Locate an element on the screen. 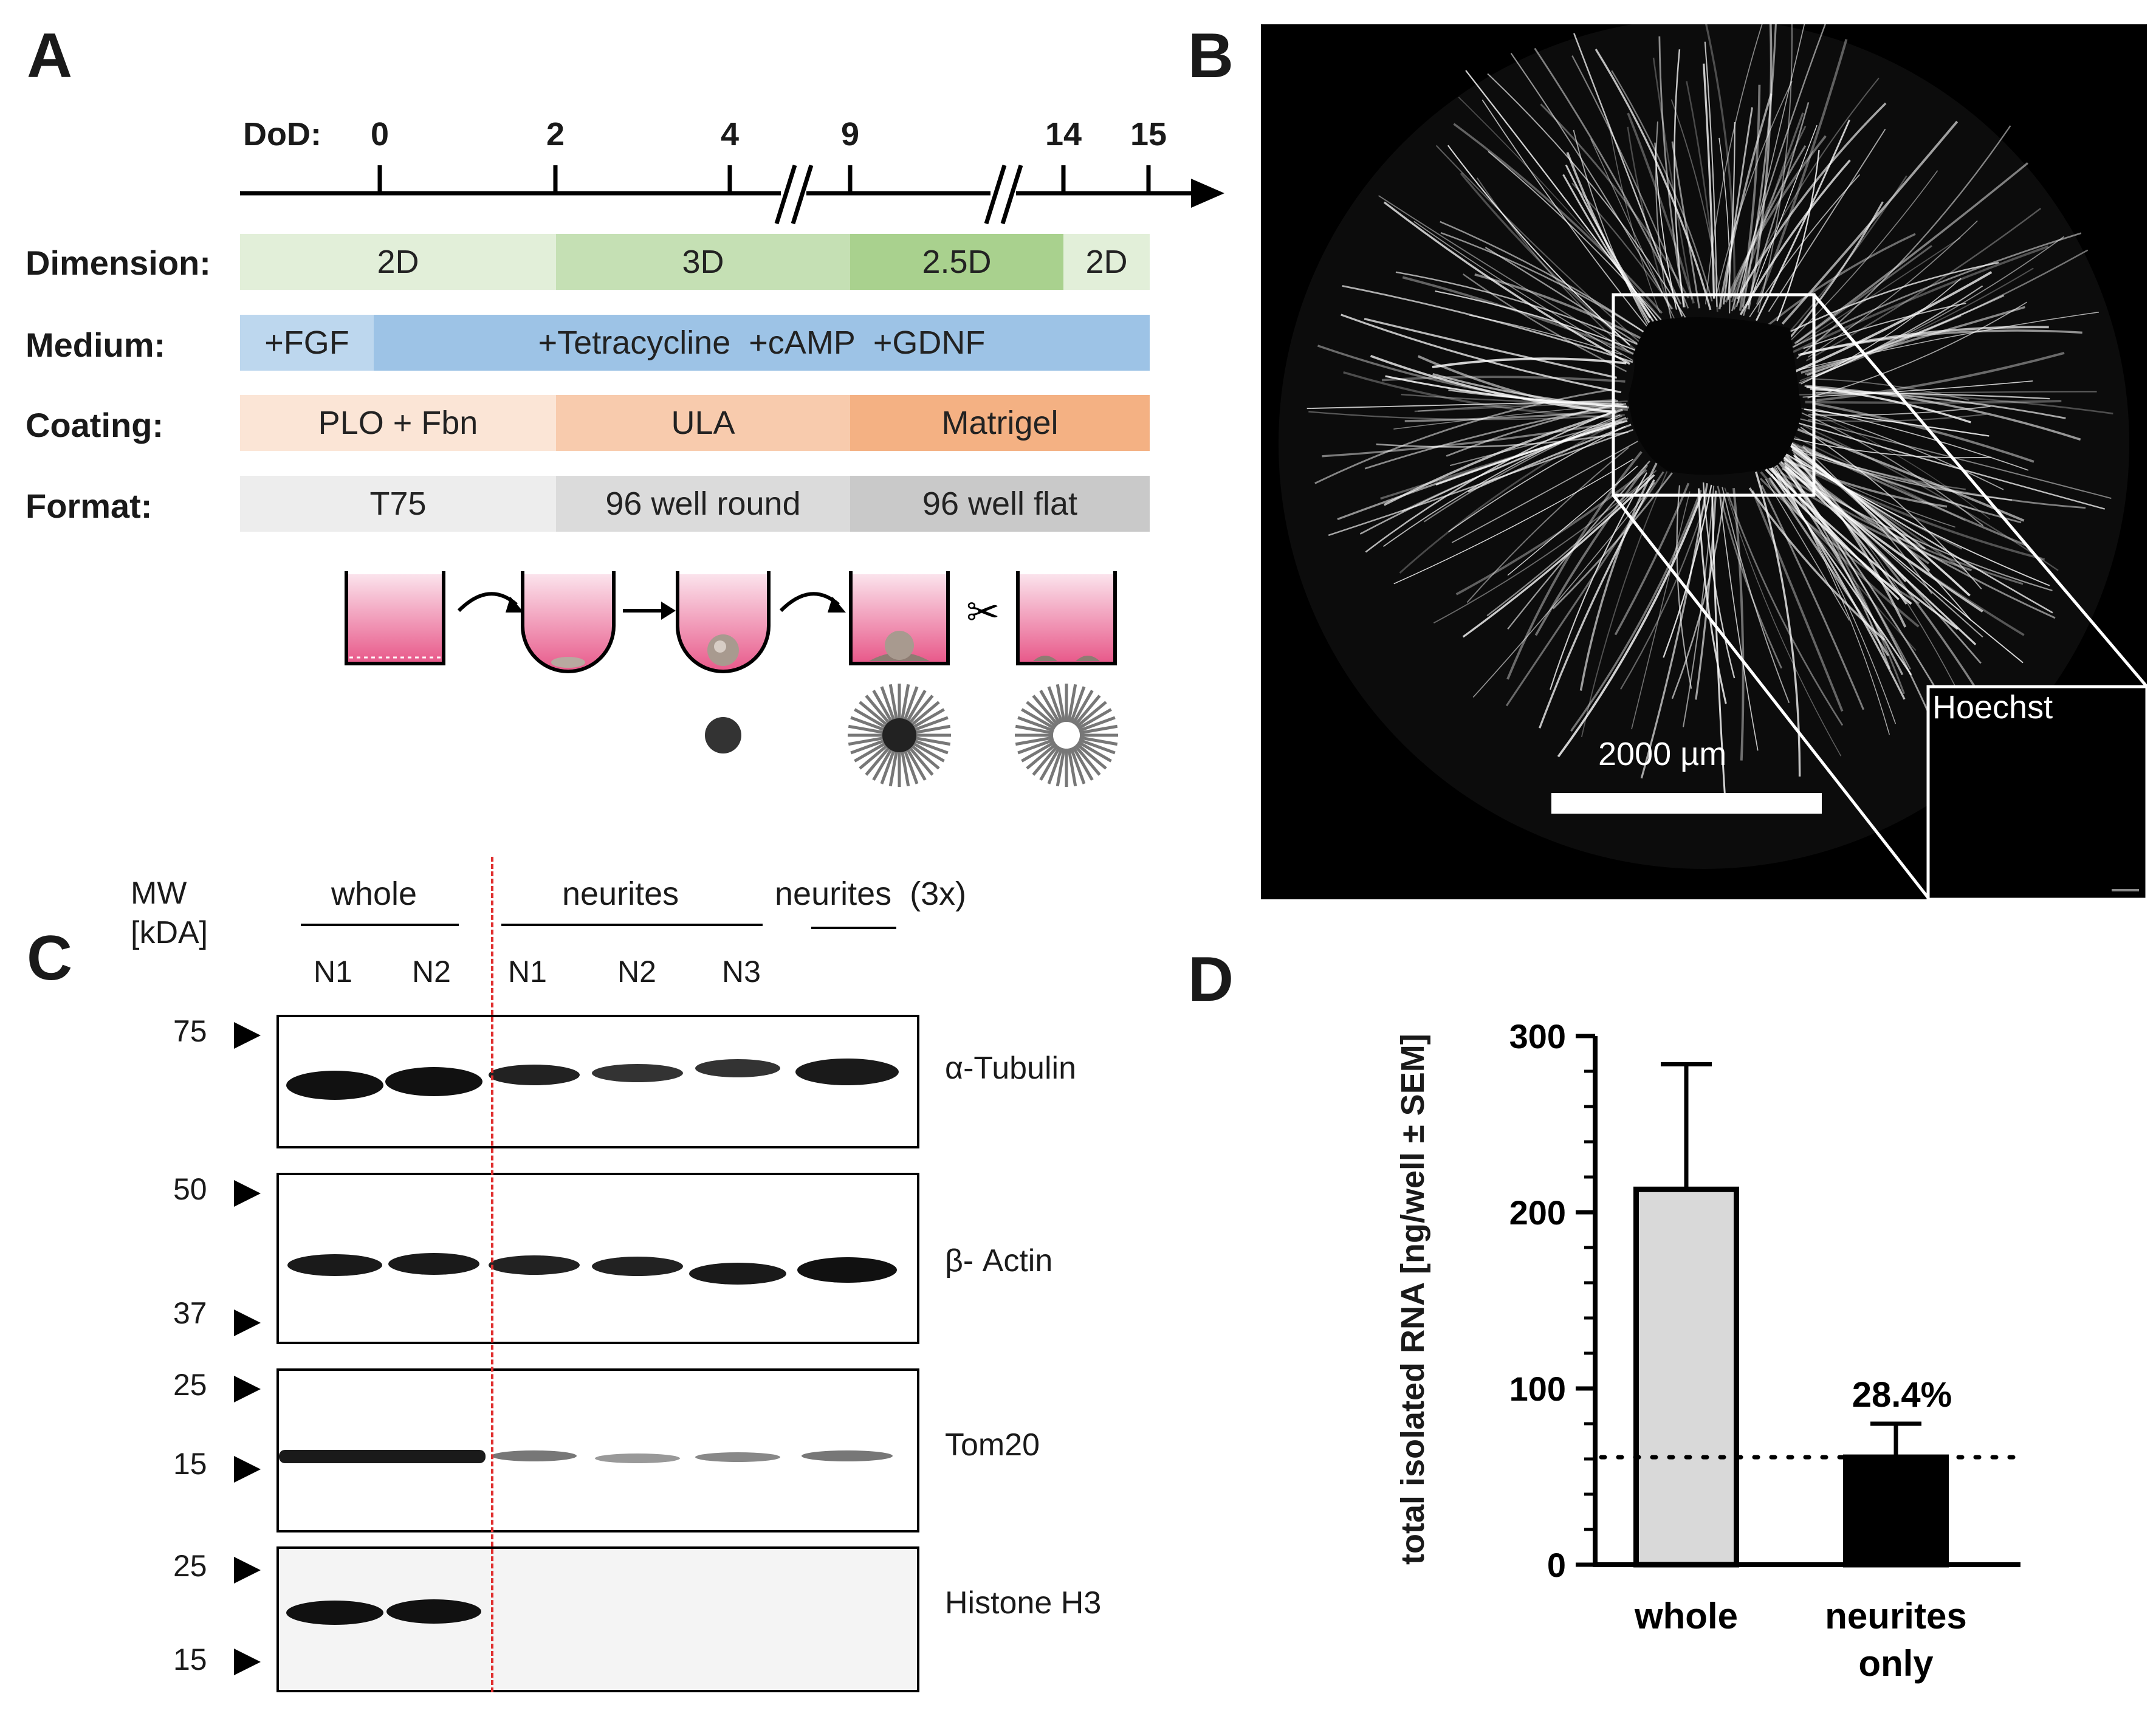 Image resolution: width=2156 pixels, height=1716 pixels. dimension-segment: 3D is located at coordinates (703, 262).